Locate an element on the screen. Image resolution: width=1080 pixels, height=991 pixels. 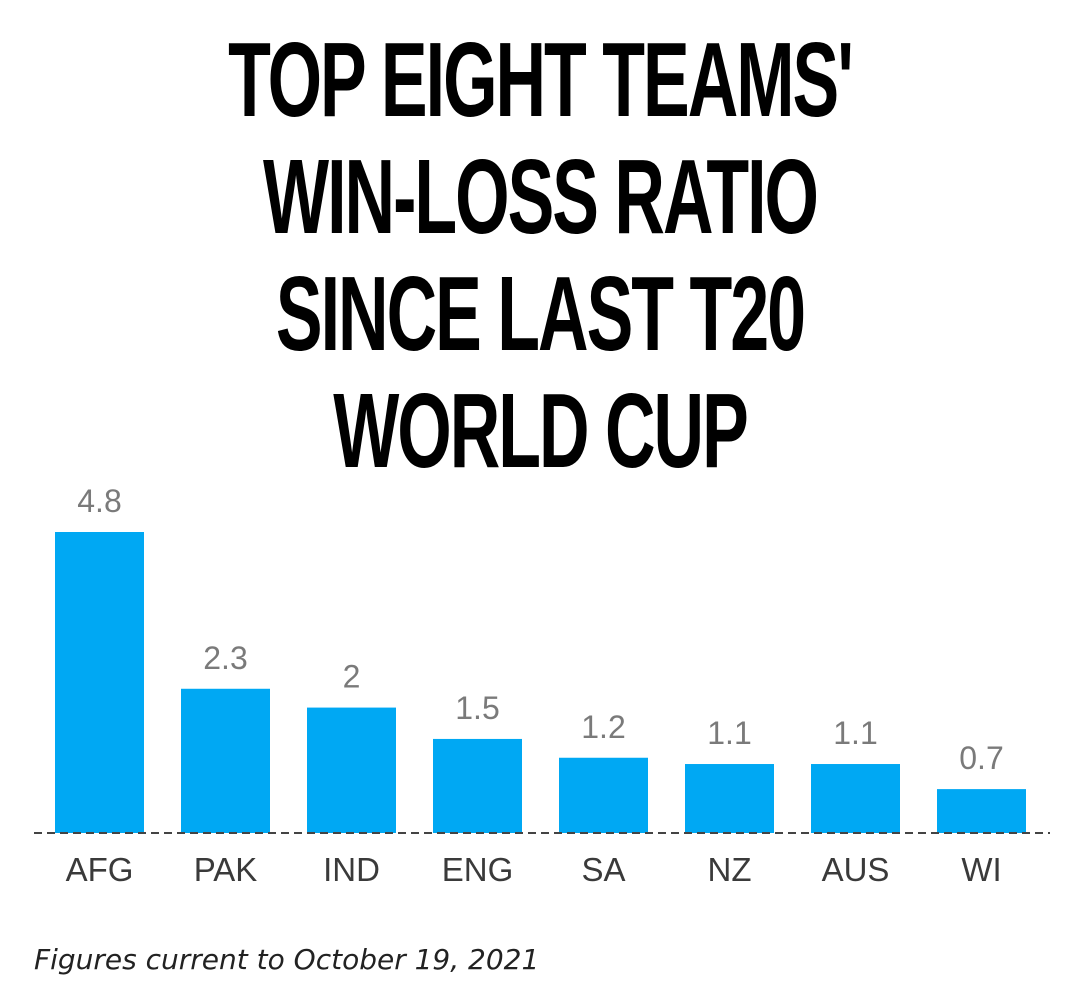
category-label-pak: PAK is located at coordinates (226, 869).